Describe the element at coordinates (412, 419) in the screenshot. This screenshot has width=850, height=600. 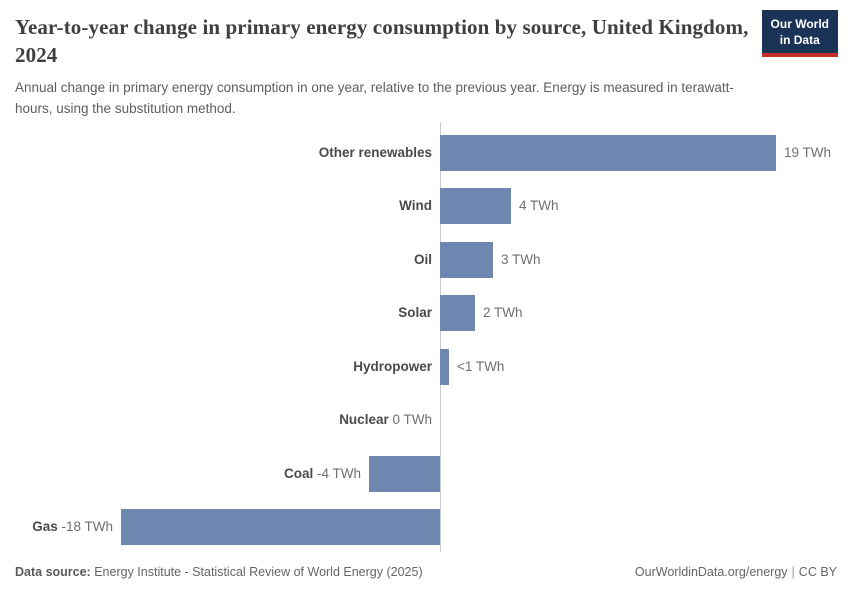
I see `value-text: 0 TWh` at that location.